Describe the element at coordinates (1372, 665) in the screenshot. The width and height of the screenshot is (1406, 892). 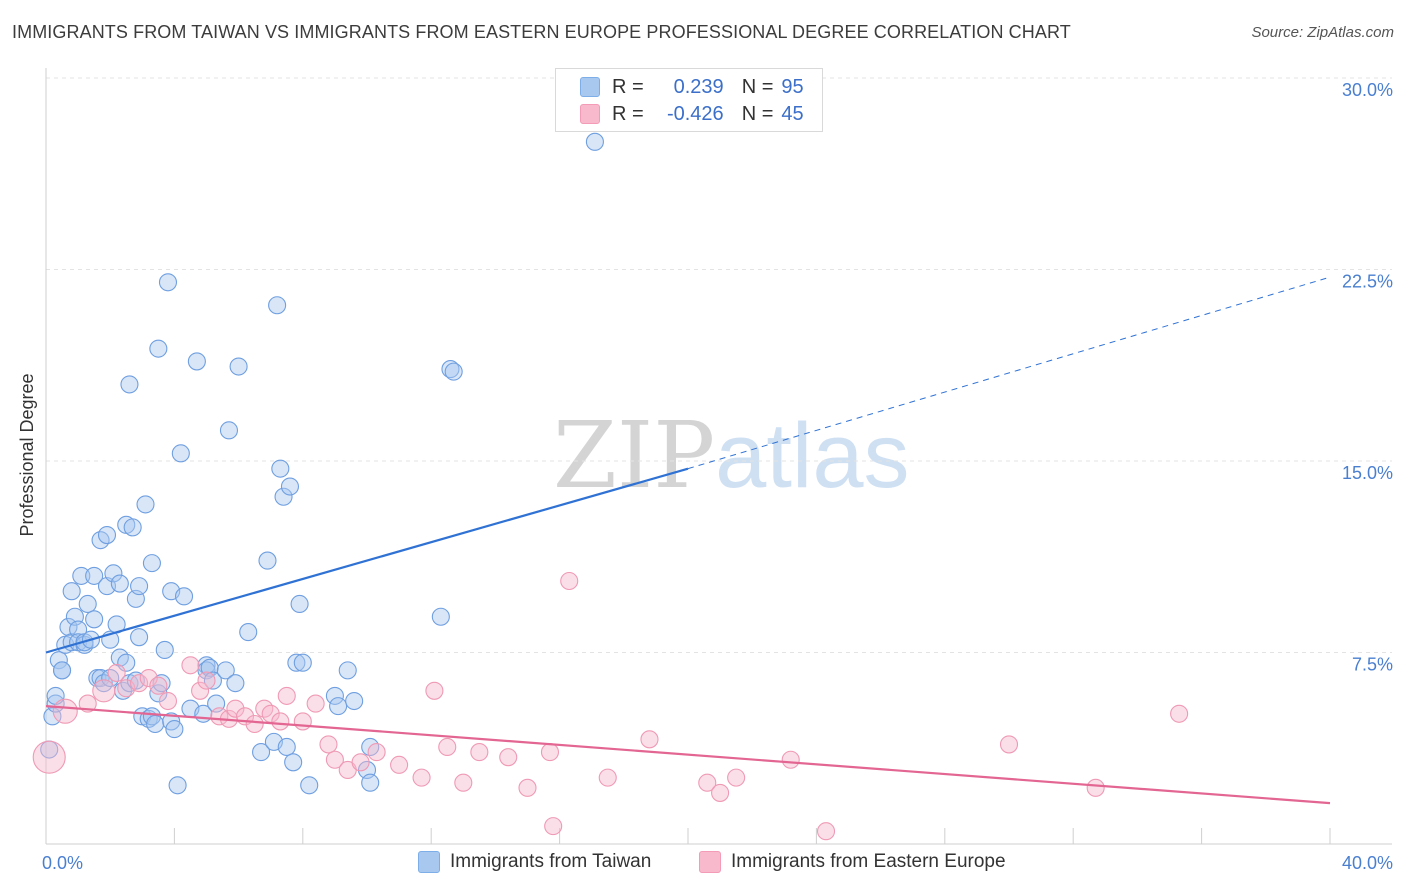
I see `y-tick-label: 7.5%` at that location.